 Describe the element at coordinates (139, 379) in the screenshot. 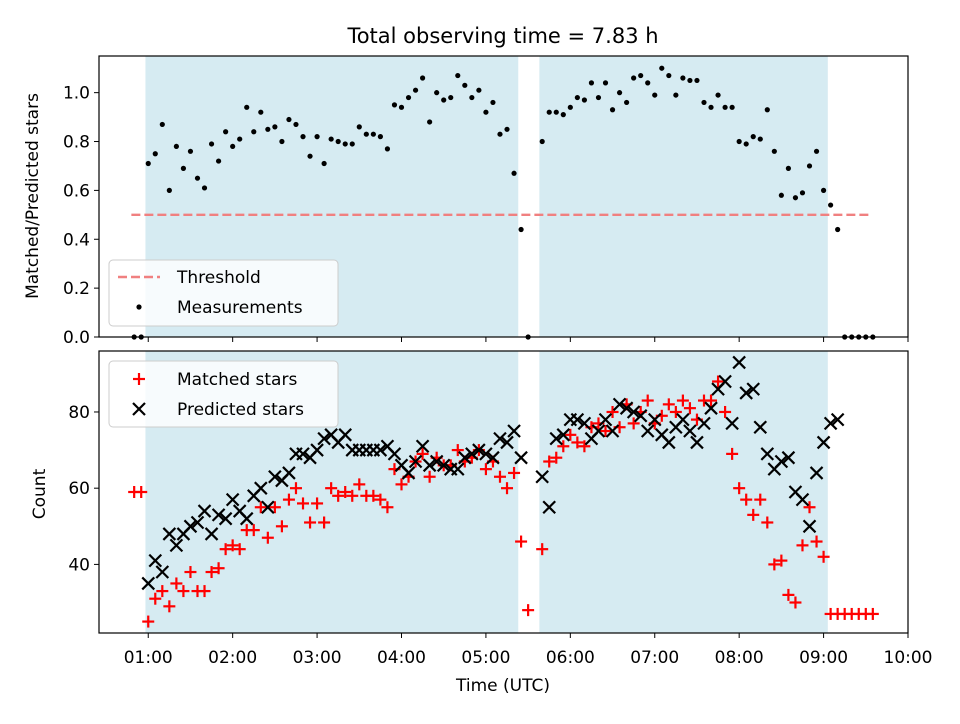

I see `legend-matched-swatch` at that location.